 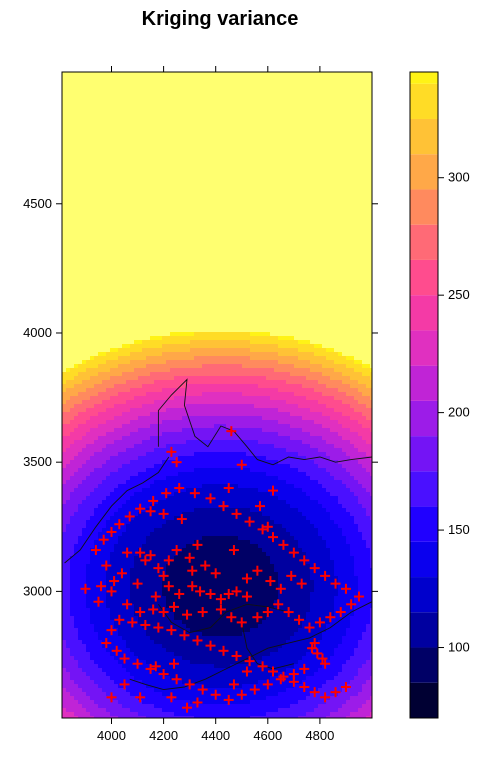 What do you see at coordinates (440, 395) in the screenshot?
I see `colorbar: 100 150 200 250 300` at bounding box center [440, 395].